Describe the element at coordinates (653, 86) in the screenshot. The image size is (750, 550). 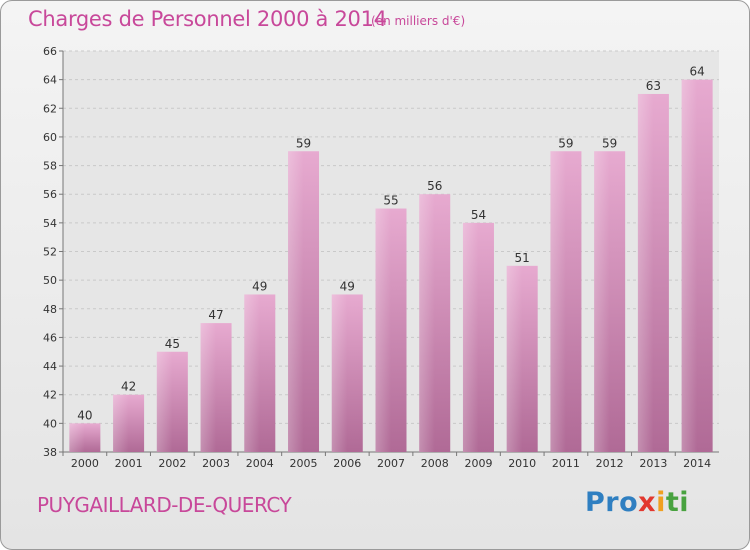
I see `bar-value-label: 63` at that location.